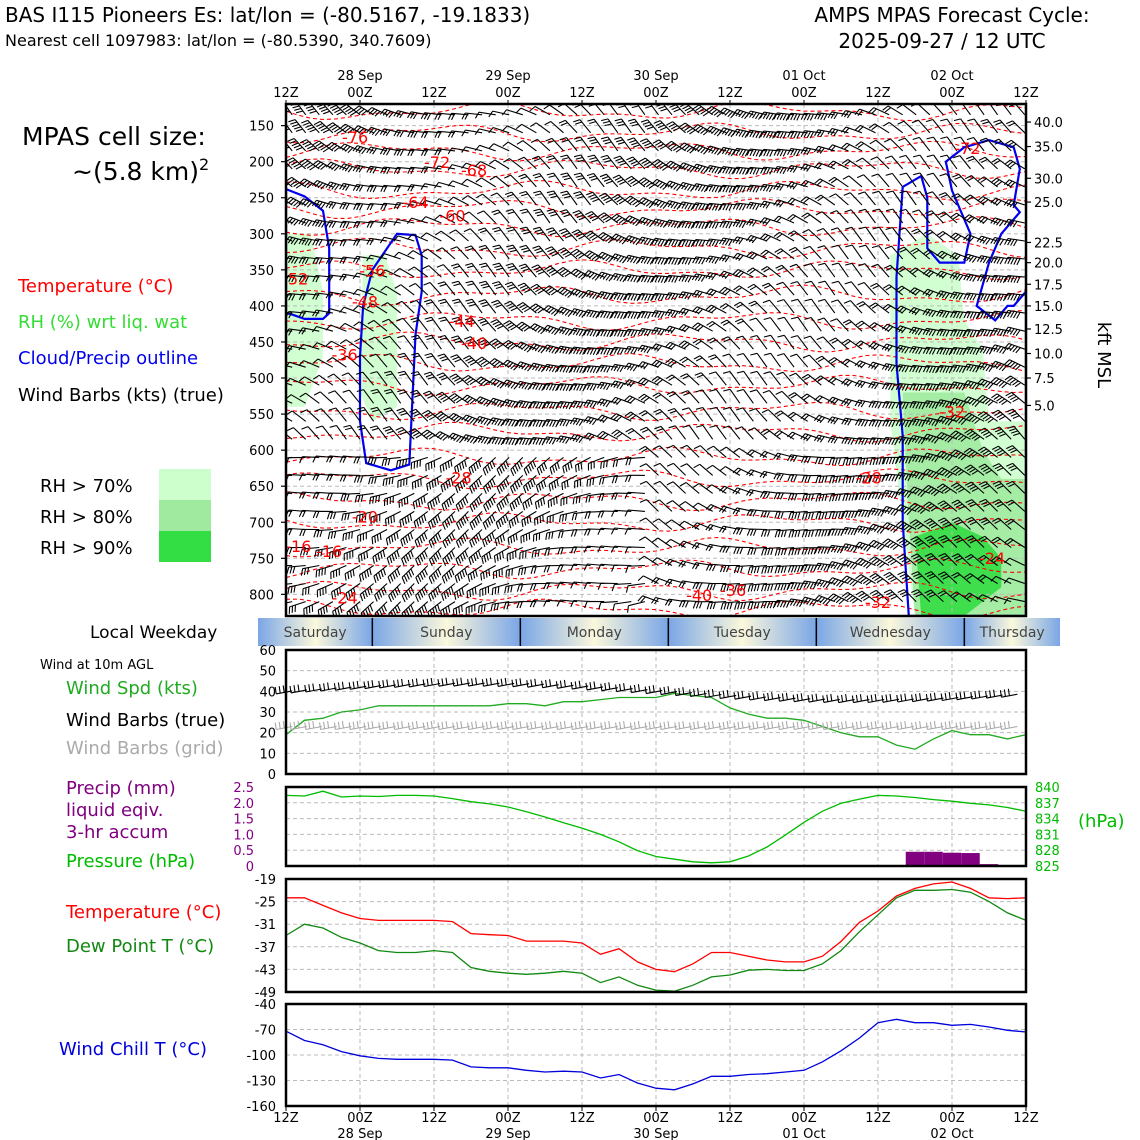 Image resolution: width=1140 pixels, height=1140 pixels. What do you see at coordinates (1044, 379) in the screenshot?
I see `height-tick-label: 7.5` at bounding box center [1044, 379].